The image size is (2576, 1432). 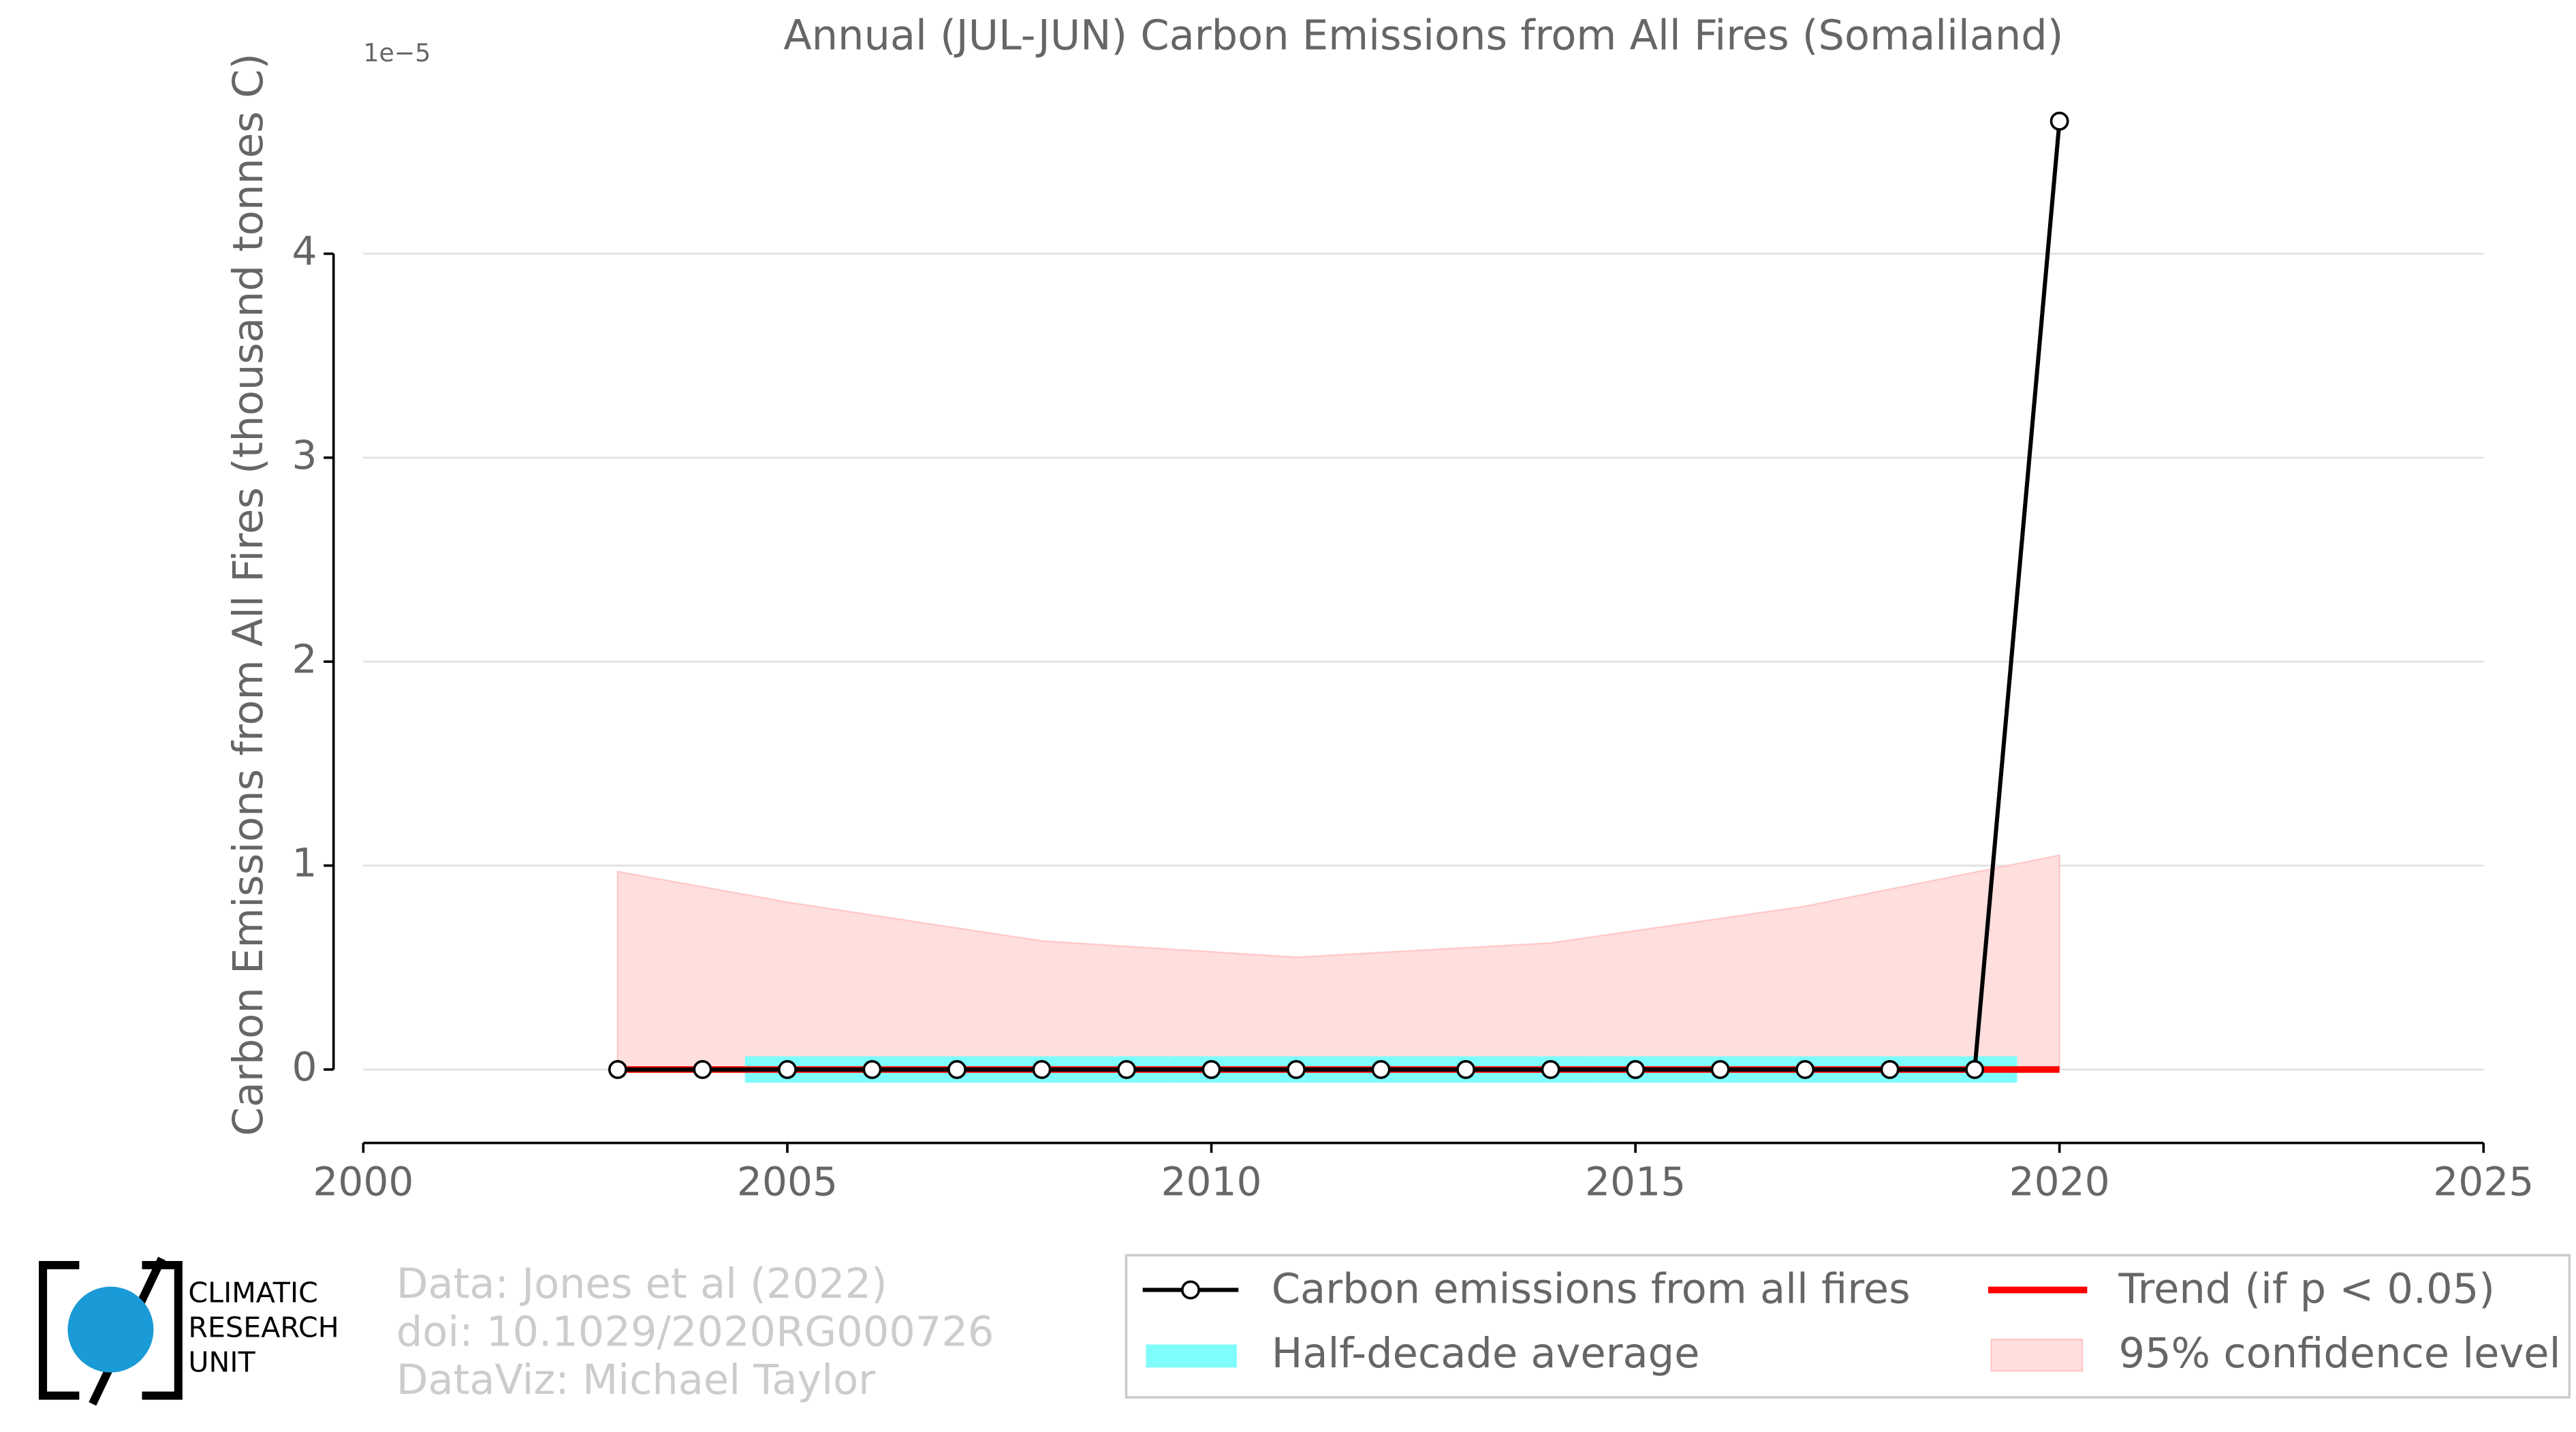 What do you see at coordinates (304, 455) in the screenshot?
I see `y-tick-label: 3` at bounding box center [304, 455].